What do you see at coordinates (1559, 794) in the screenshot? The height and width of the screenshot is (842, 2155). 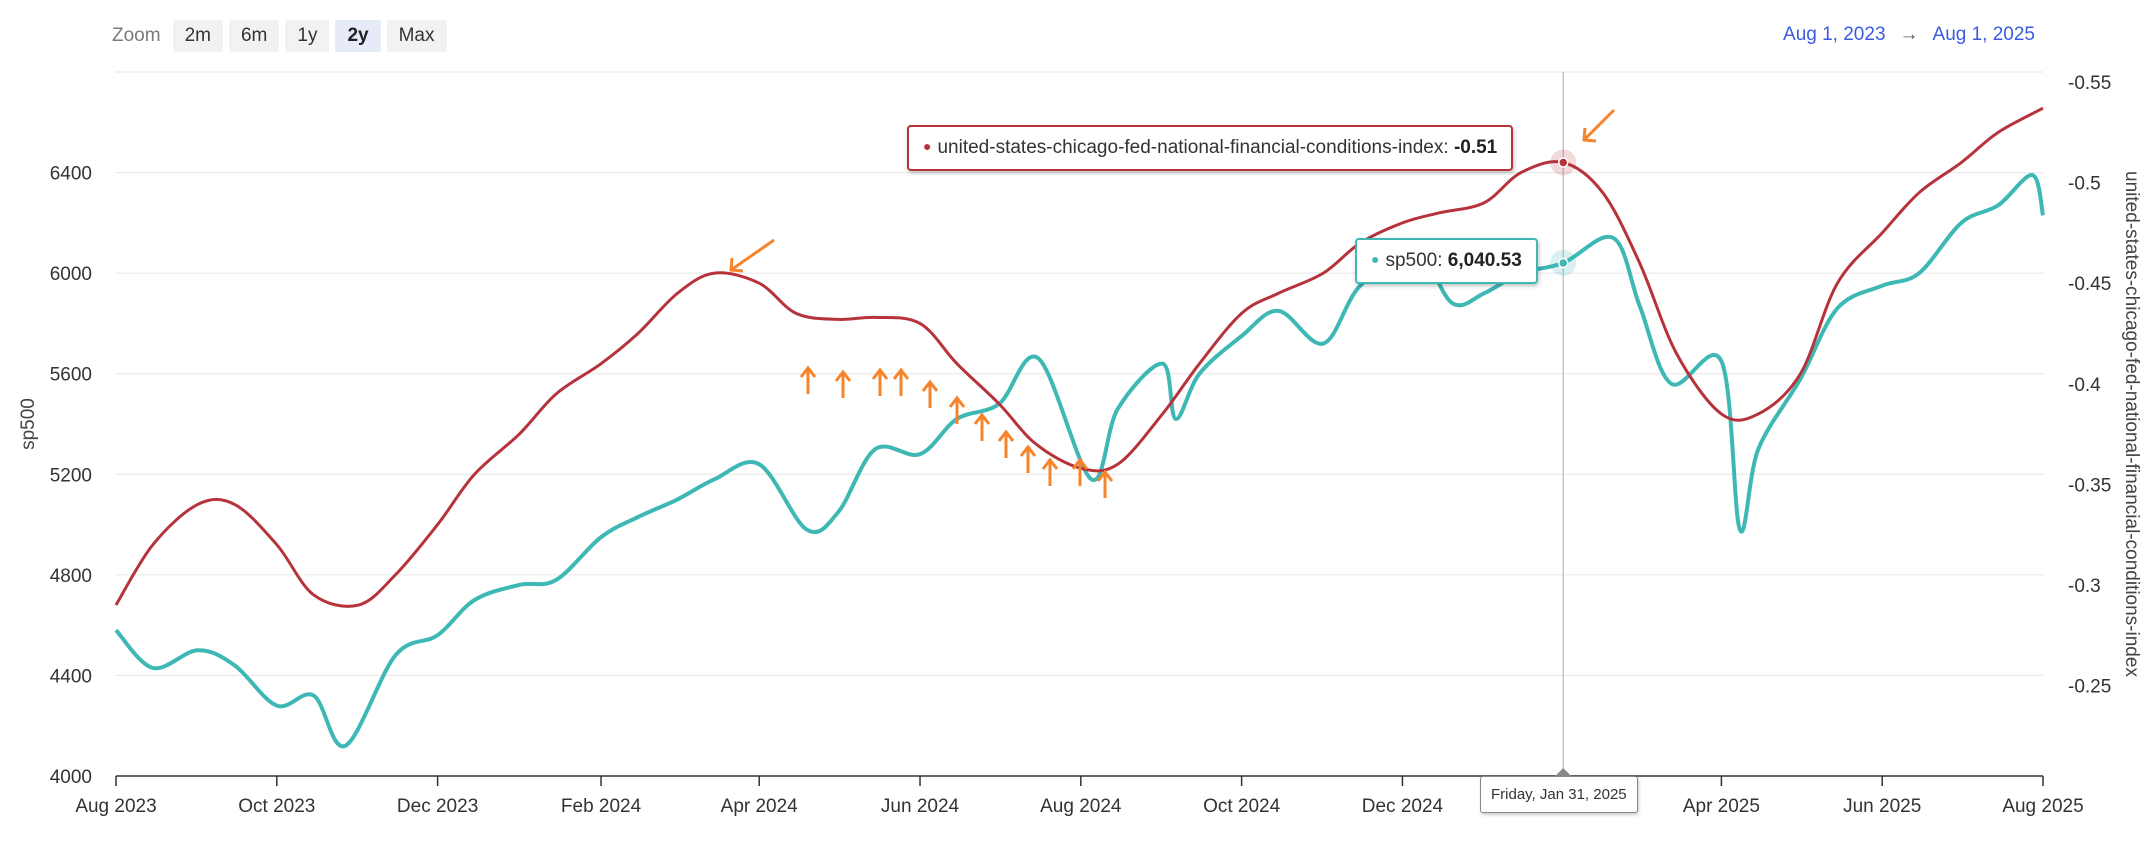 I see `date-tooltip: Friday, Jan 31, 2025` at bounding box center [1559, 794].